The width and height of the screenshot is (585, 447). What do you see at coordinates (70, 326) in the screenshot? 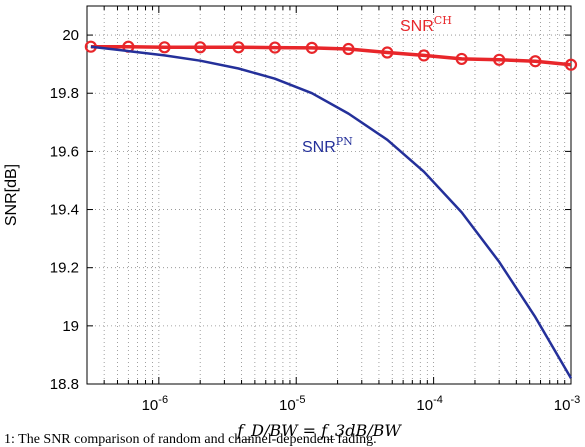
I see `y-tick-label: 19` at bounding box center [70, 326].